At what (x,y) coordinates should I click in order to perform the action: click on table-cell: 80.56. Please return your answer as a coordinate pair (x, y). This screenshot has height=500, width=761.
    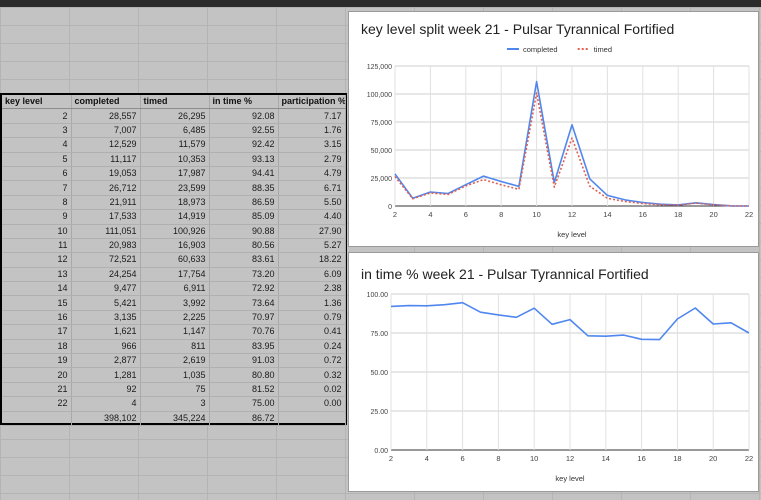
    Looking at the image, I should click on (244, 246).